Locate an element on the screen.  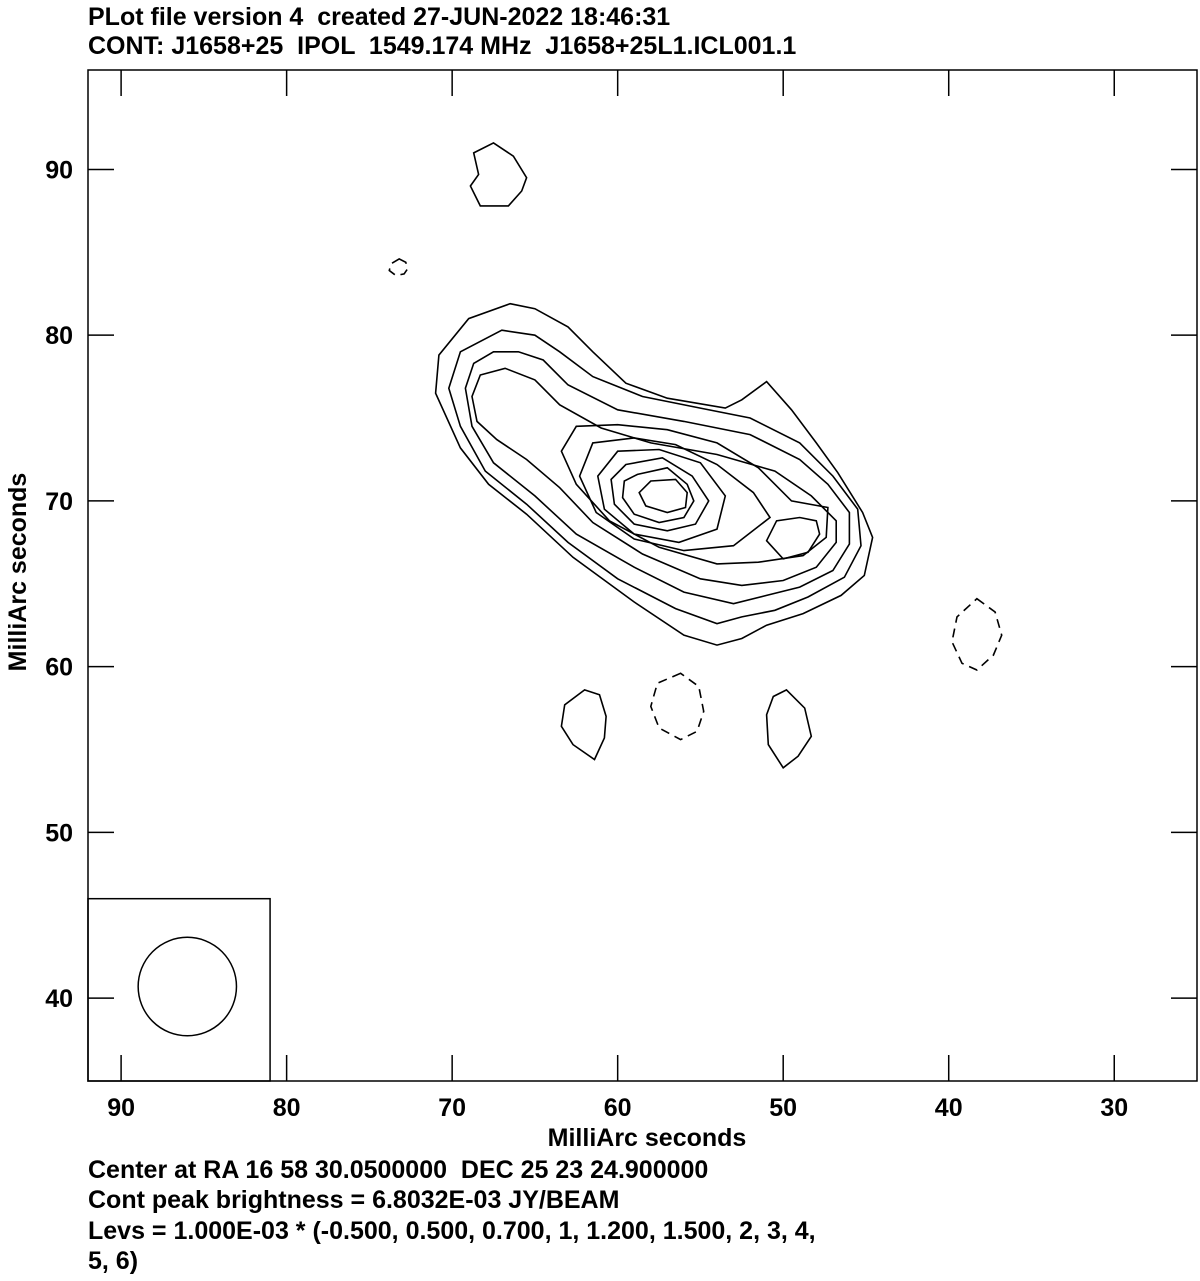
contour-lvl-1.2 is located at coordinates (654, 477).